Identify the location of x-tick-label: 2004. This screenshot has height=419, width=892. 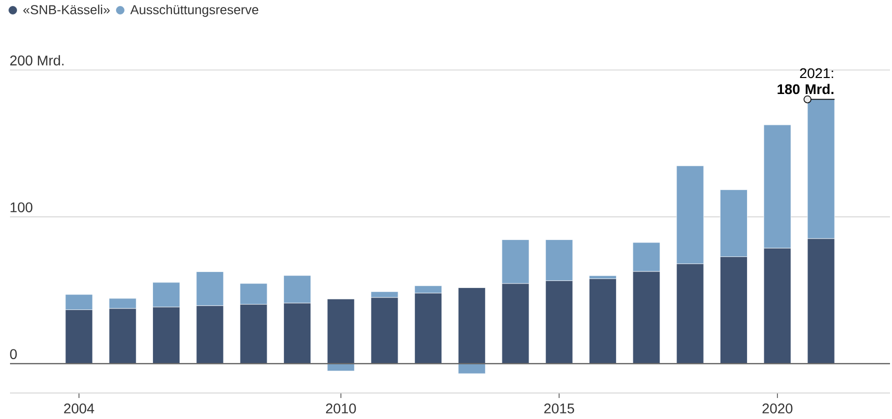
(79, 409).